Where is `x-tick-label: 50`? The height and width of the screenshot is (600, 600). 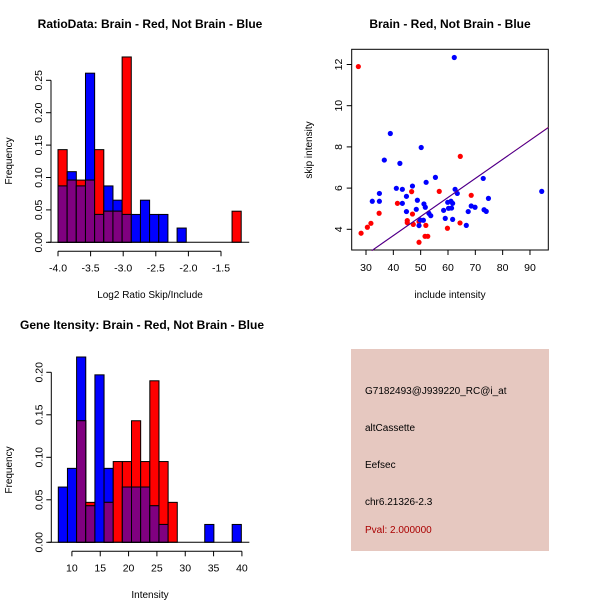 x-tick-label: 50 is located at coordinates (421, 268).